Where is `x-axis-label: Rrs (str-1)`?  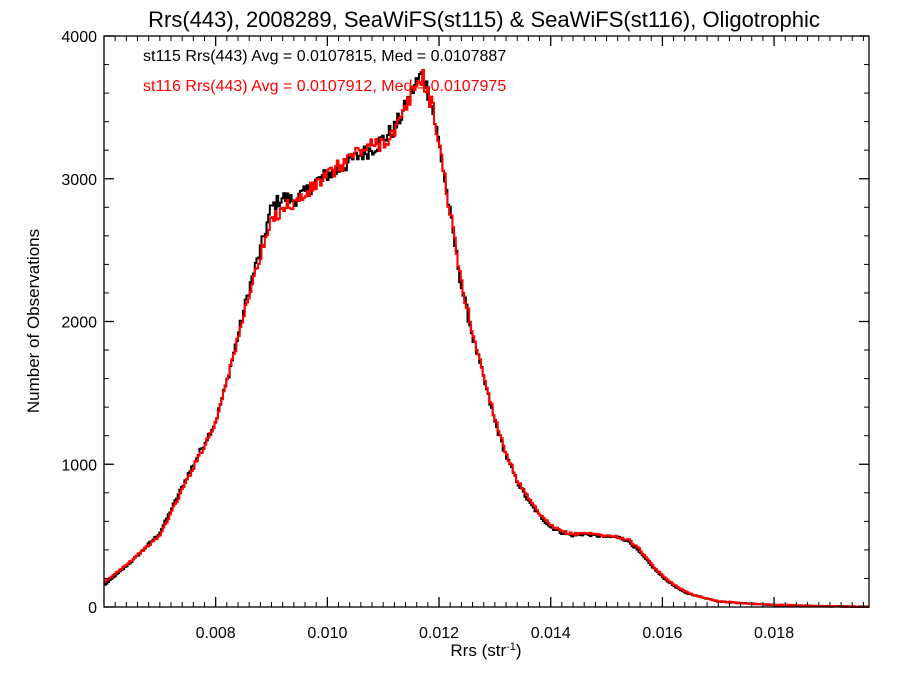
x-axis-label: Rrs (str-1) is located at coordinates (485, 650).